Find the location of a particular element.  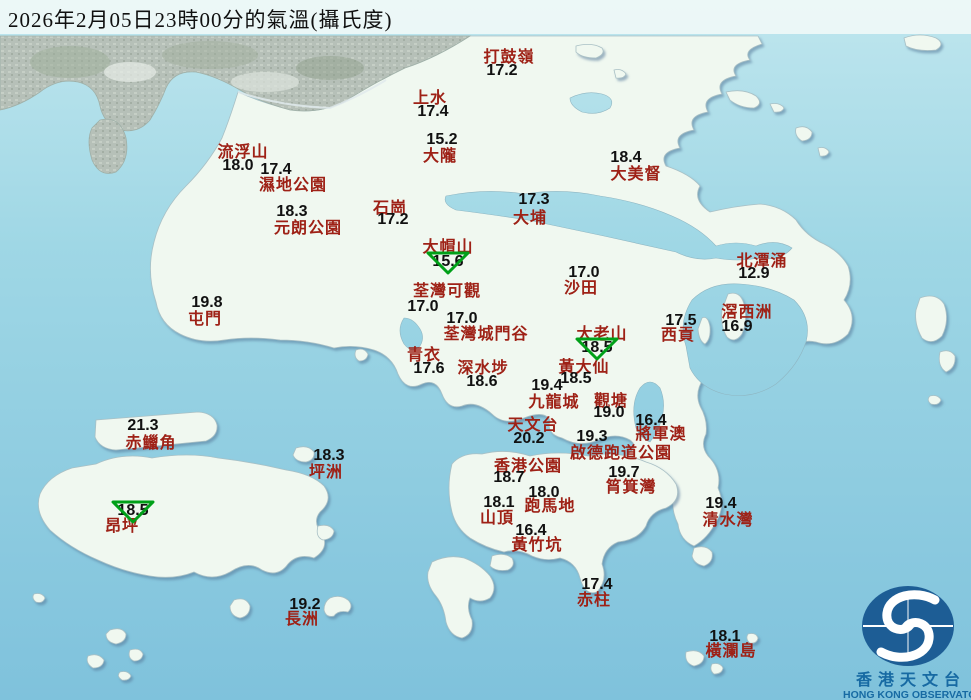

station-name: 沙田 is located at coordinates (581, 288).